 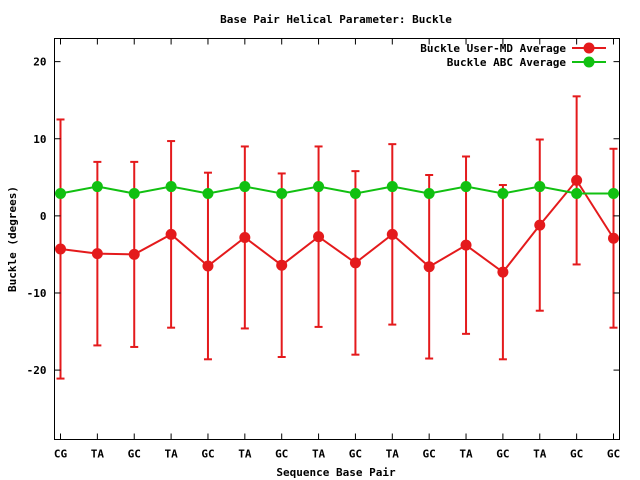 What do you see at coordinates (39, 139) in the screenshot?
I see `y-tick-label: 10` at bounding box center [39, 139].